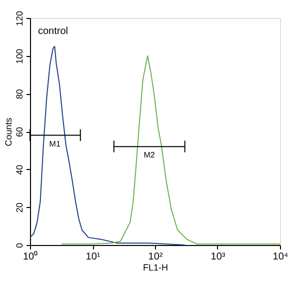 The width and height of the screenshot is (305, 296). I want to click on y-tick-label: 100, so click(19, 56).